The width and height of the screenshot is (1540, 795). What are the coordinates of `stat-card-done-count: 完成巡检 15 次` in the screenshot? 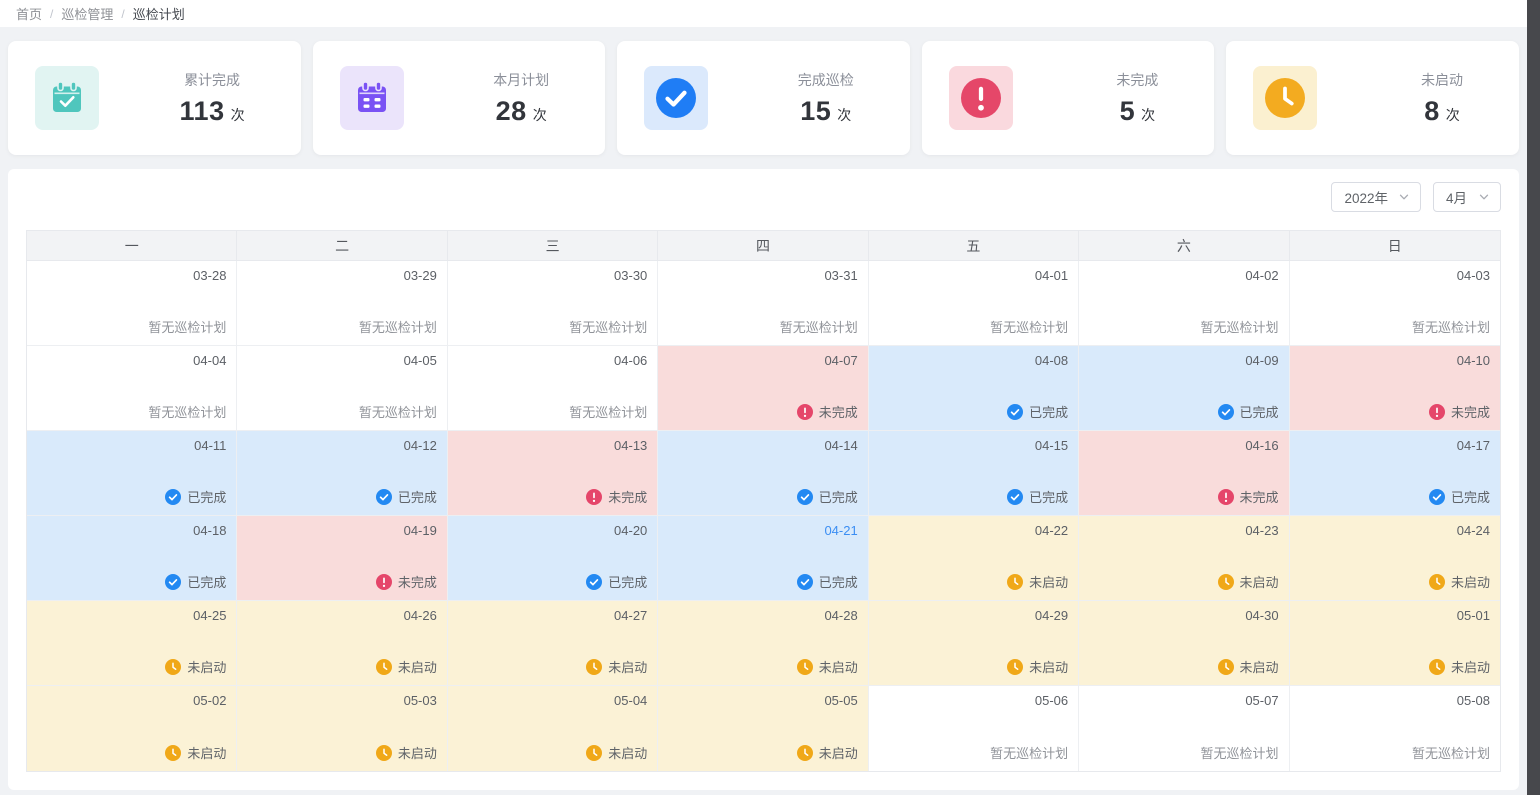 It's located at (763, 98).